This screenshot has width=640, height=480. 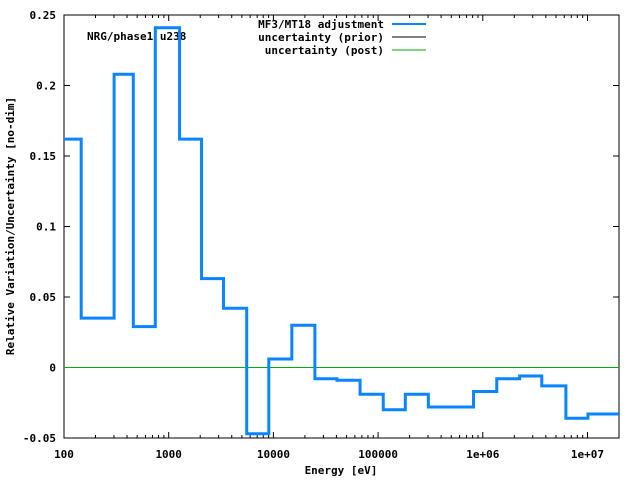 I want to click on y-tick-label: 0, so click(x=52, y=368).